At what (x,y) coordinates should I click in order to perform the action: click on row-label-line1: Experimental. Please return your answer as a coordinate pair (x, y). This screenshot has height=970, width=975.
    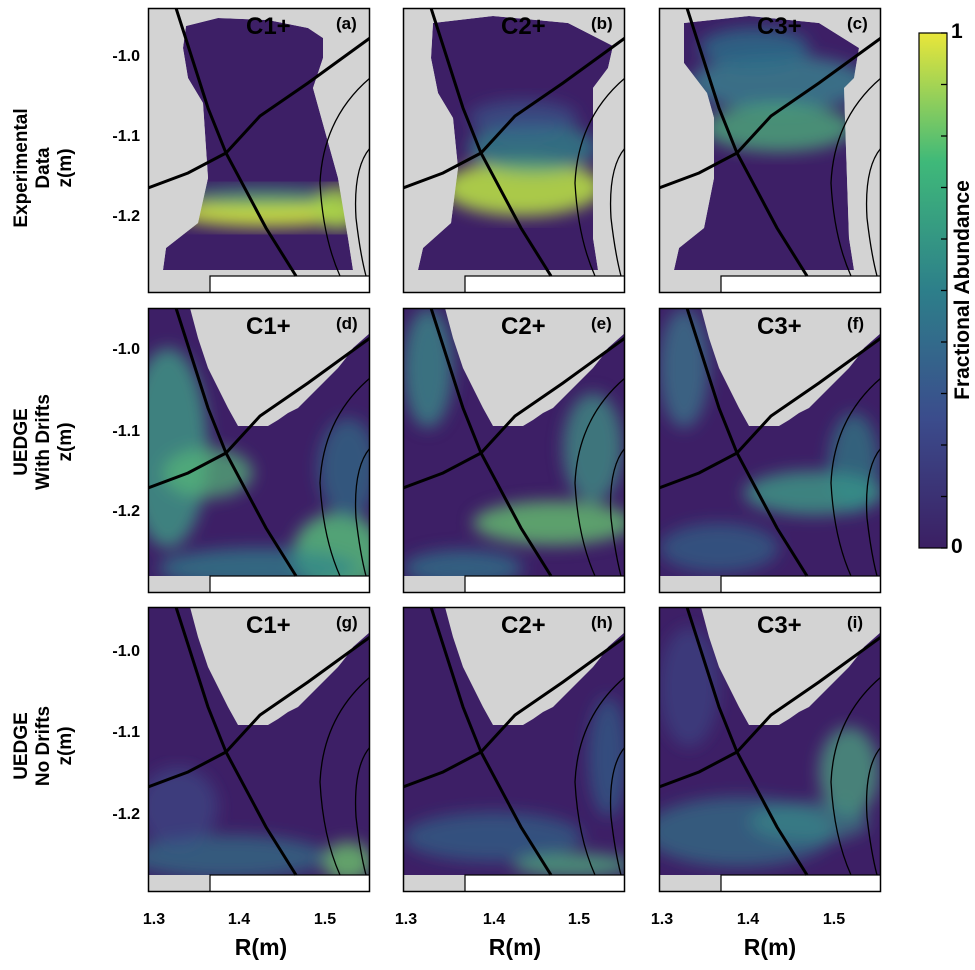
    Looking at the image, I should click on (21, 168).